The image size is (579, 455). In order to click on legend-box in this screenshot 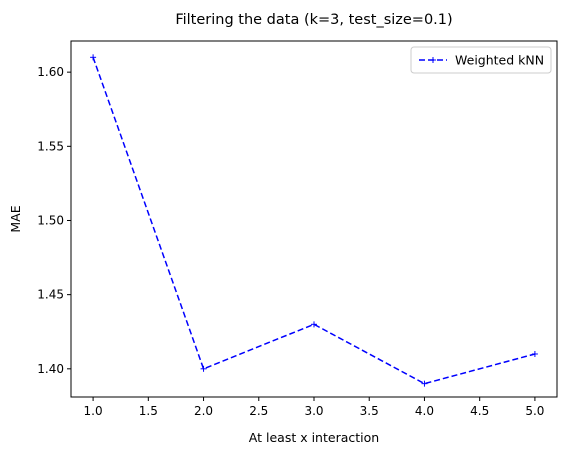, I will do `click(481, 60)`.